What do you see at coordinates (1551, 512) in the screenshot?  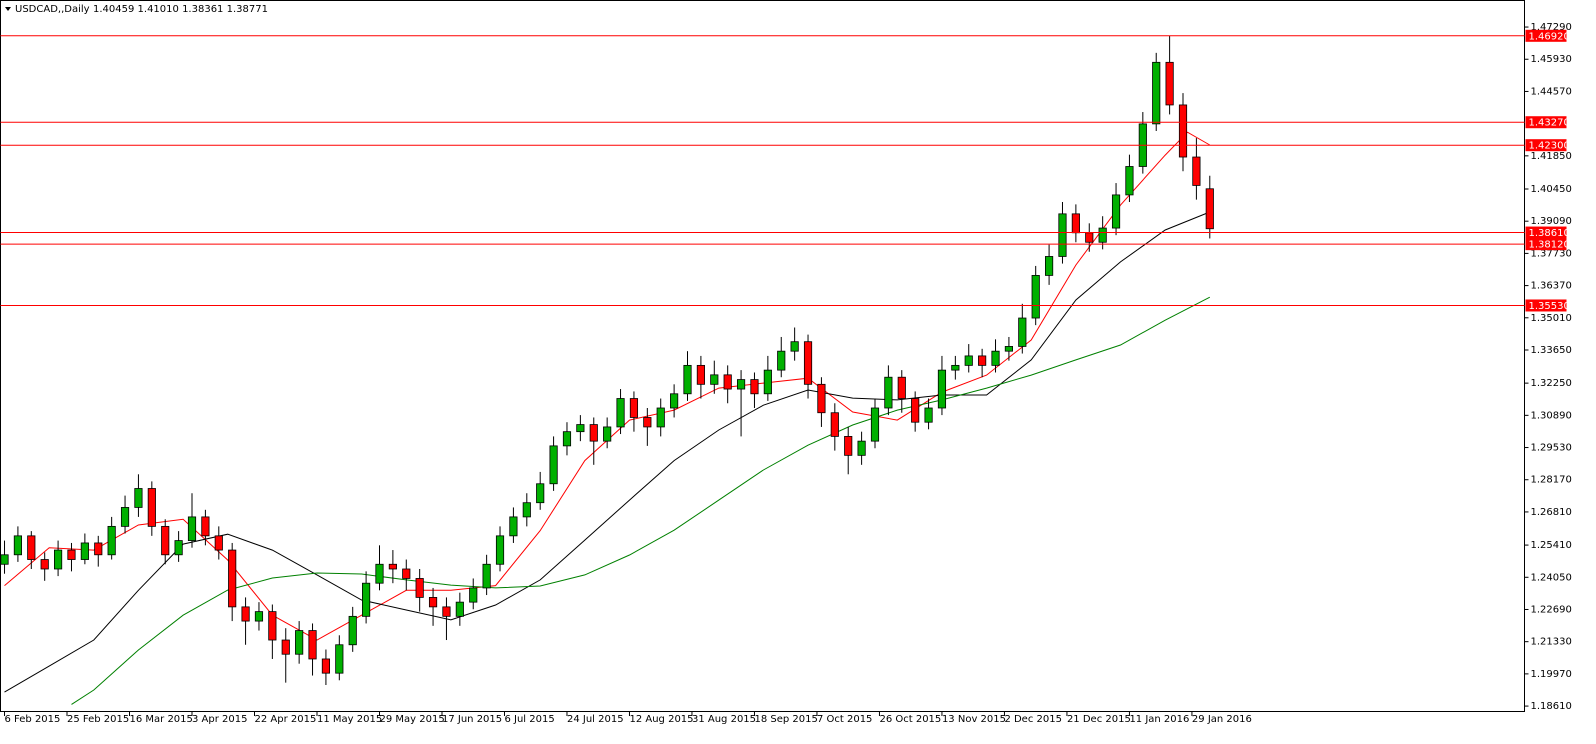 I see `y-tick-label: 1.26810` at bounding box center [1551, 512].